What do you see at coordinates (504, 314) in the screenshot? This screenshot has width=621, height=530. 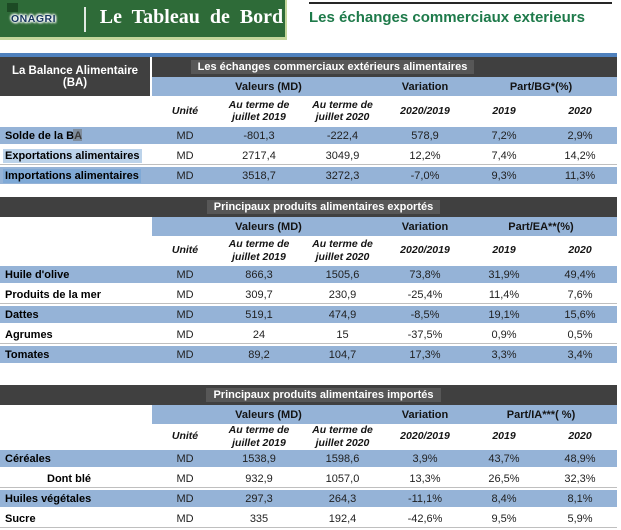 I see `part-2019-cell: 19,1%` at bounding box center [504, 314].